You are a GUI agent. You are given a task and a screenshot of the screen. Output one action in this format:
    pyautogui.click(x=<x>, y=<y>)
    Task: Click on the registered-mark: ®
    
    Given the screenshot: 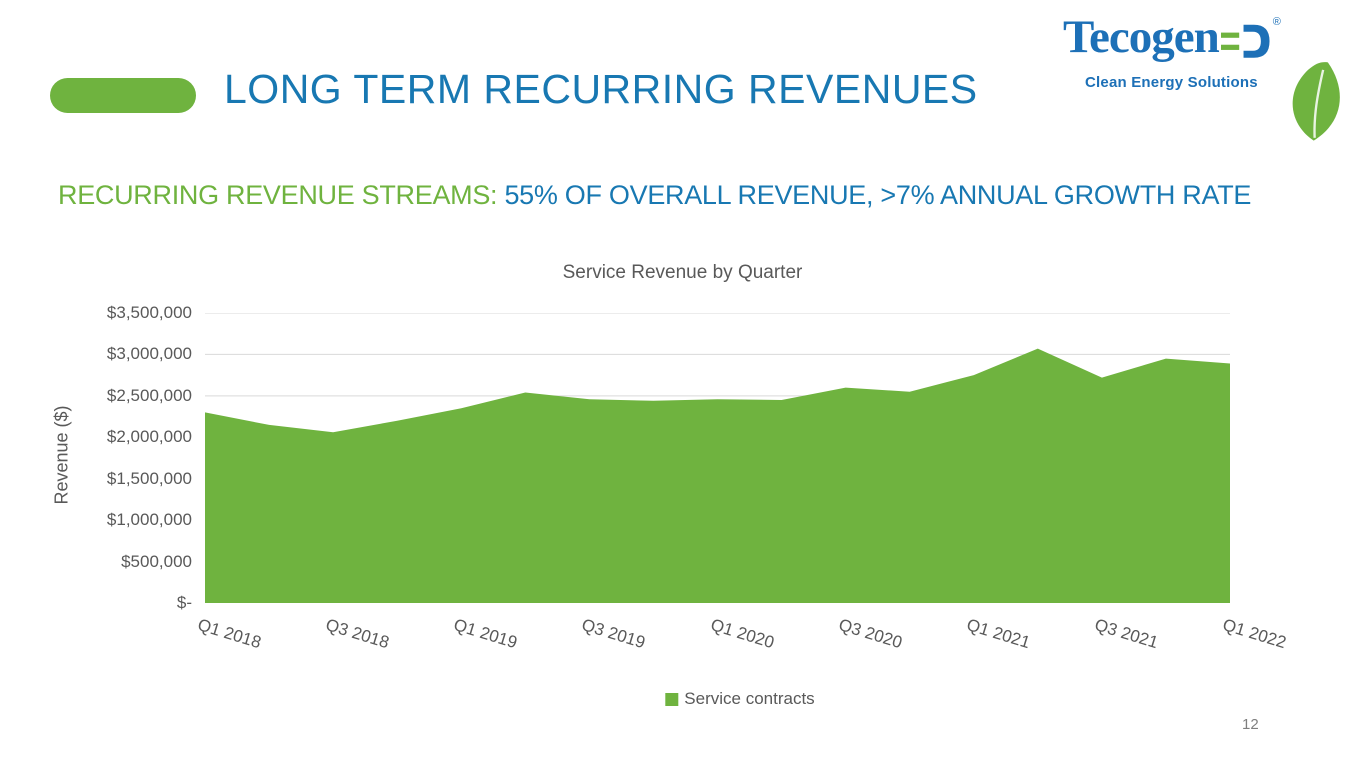 What is the action you would take?
    pyautogui.click(x=1276, y=22)
    